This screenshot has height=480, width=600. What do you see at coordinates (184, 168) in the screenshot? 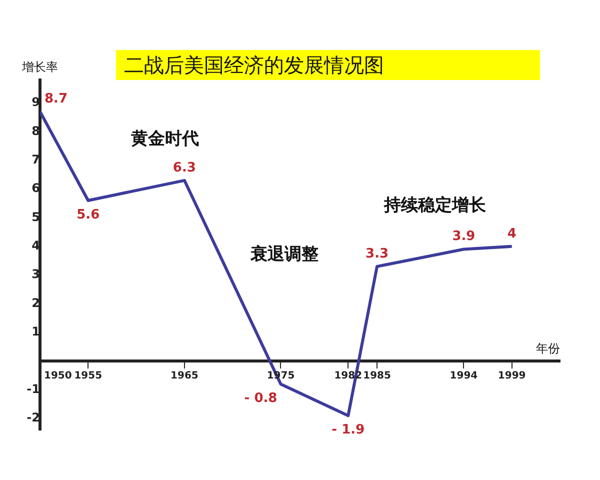
I see `data-label: 6.3` at bounding box center [184, 168].